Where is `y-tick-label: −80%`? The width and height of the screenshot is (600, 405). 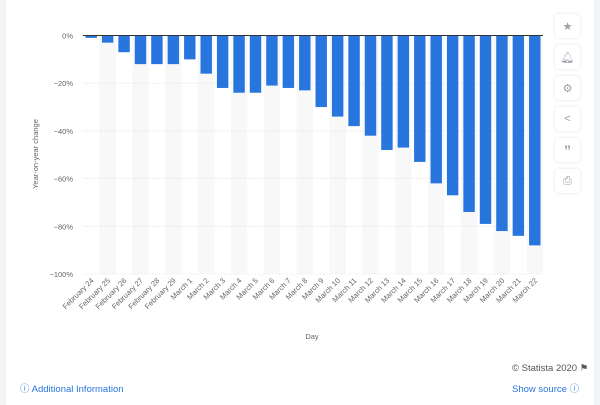 y-tick-label: −80% is located at coordinates (64, 226).